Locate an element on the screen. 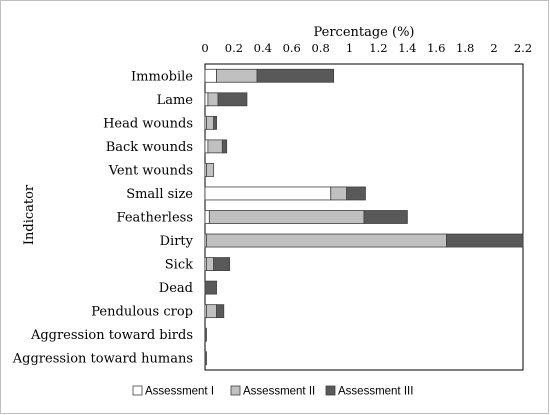  x-axis-title: Percentage (%) is located at coordinates (363, 32).